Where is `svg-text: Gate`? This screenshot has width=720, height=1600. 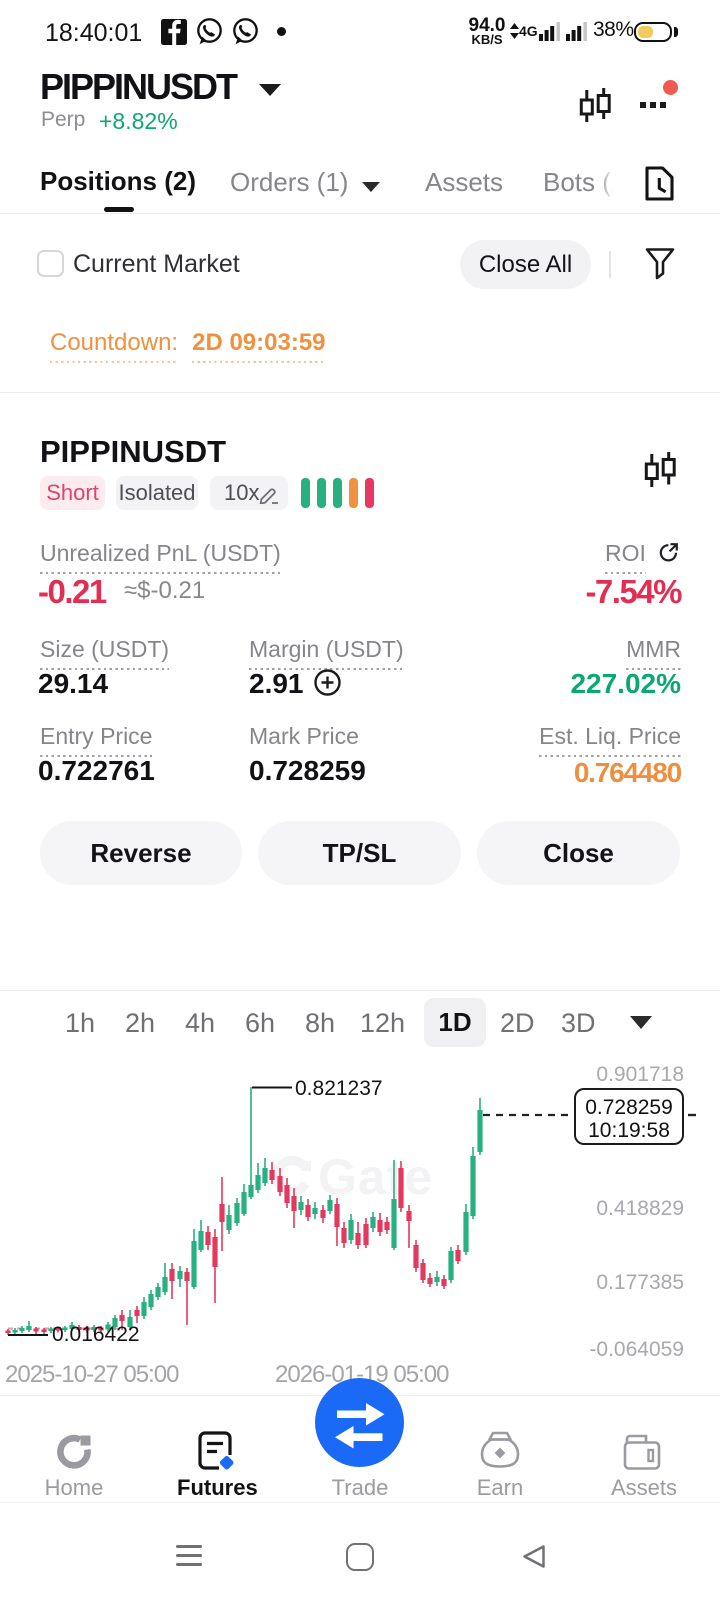
svg-text: Gate is located at coordinates (375, 1177).